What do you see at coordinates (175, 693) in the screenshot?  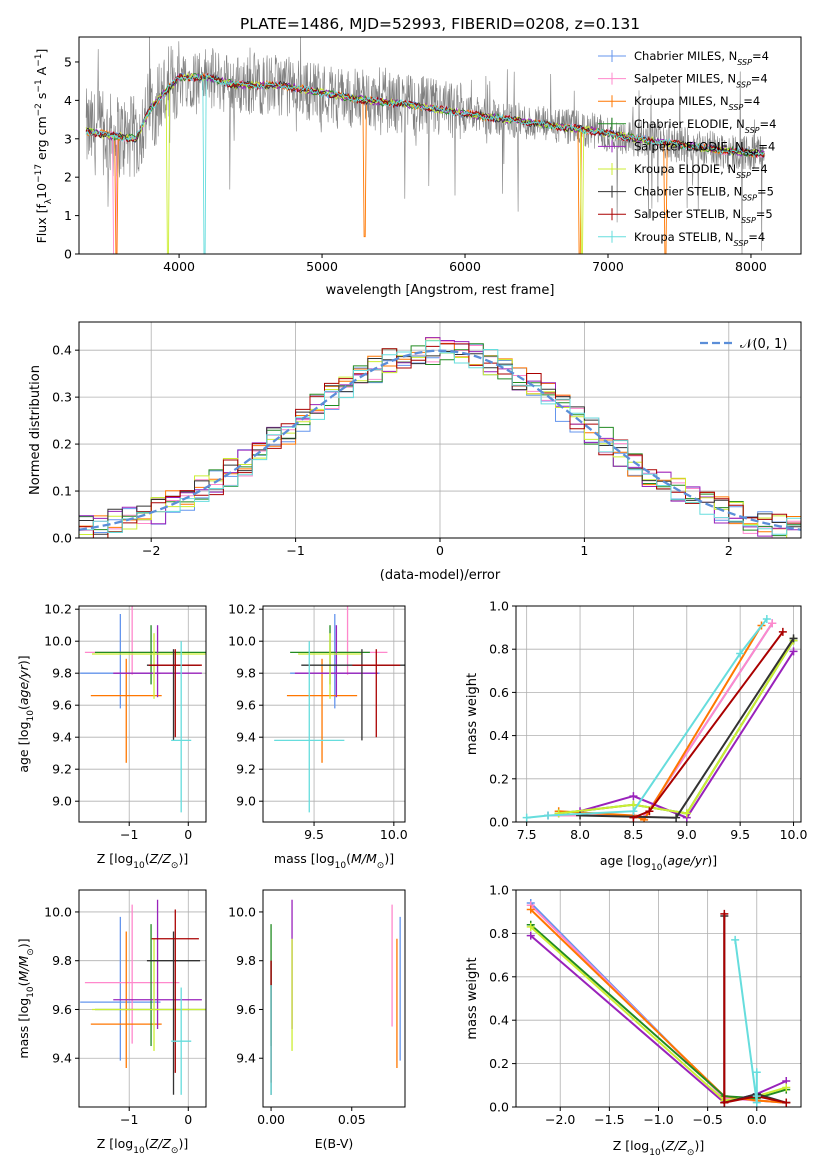 I see `point-salpeter-stelib` at bounding box center [175, 693].